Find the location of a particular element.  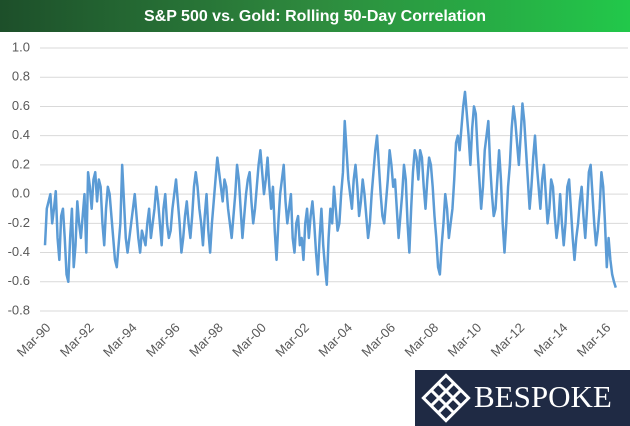

x-tick-label: Mar-14 is located at coordinates (551, 340).